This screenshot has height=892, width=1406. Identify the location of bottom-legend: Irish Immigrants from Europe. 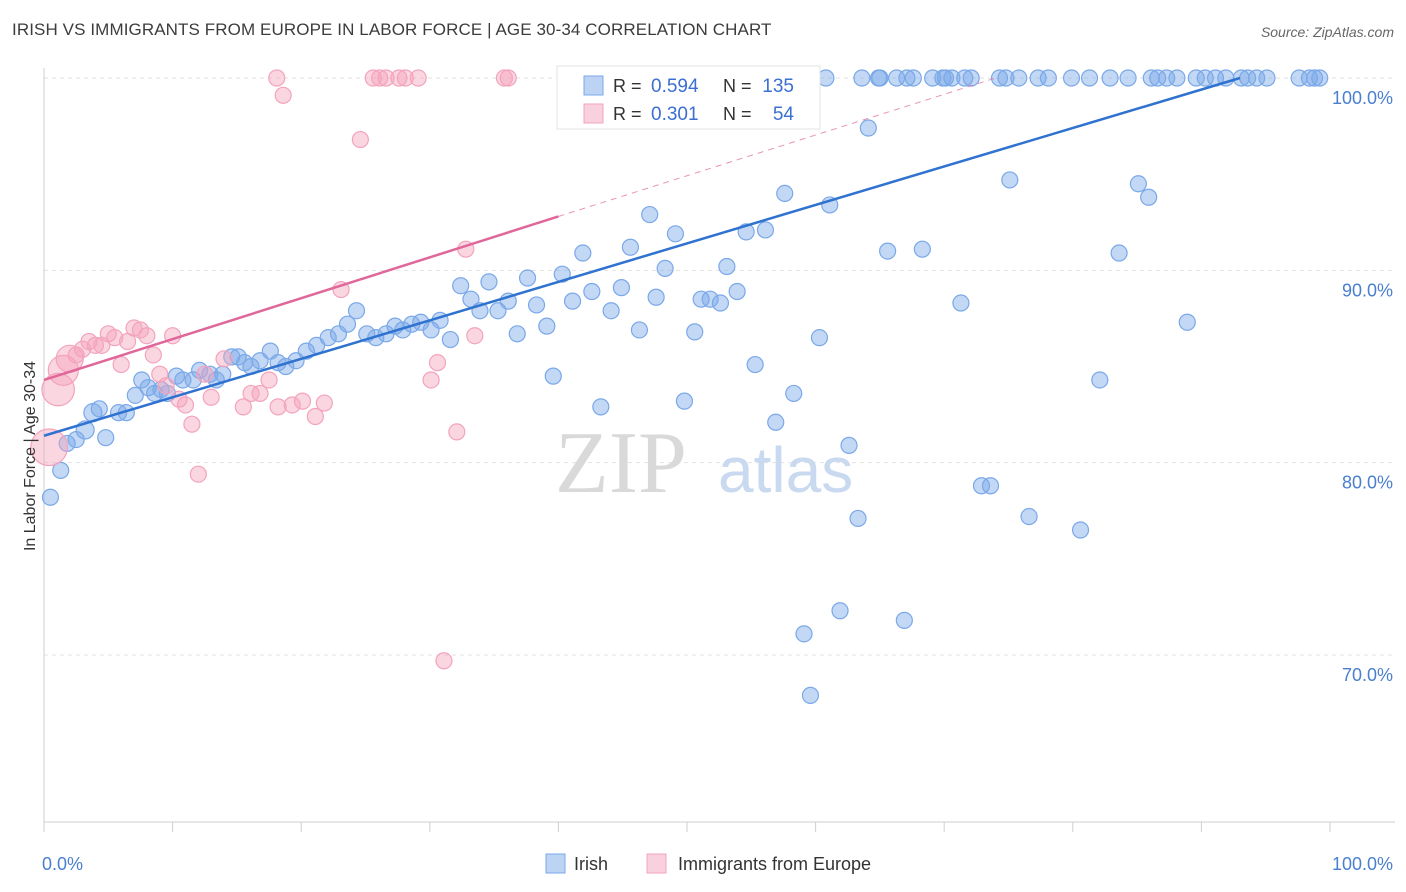
(708, 863).